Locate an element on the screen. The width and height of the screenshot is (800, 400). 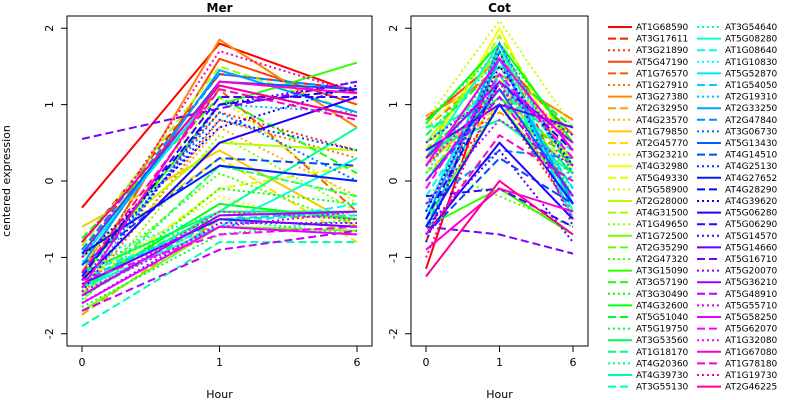
mer-line-at5g55710 is located at coordinates (219, 251).